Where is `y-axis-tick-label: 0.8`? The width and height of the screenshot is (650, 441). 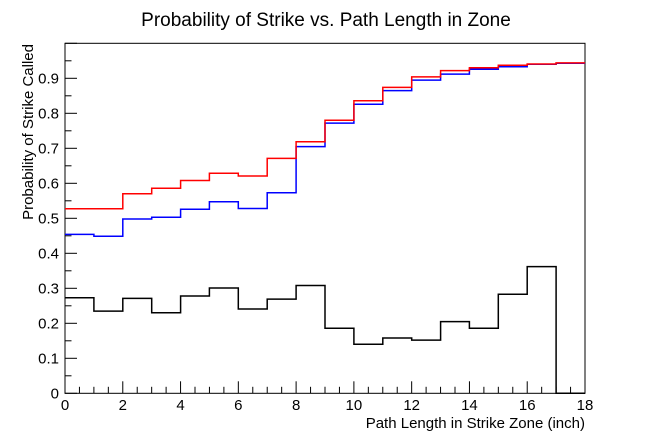
y-axis-tick-label: 0.8 is located at coordinates (48, 113).